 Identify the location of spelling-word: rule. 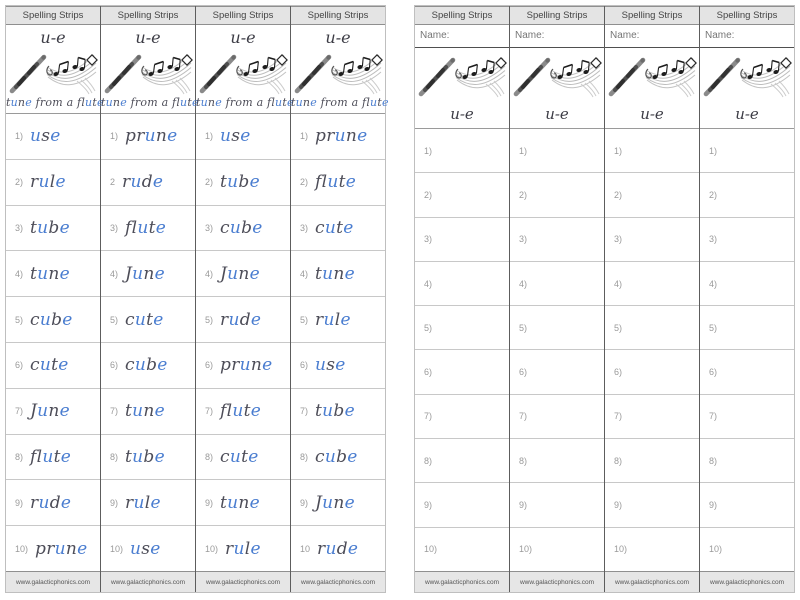
(48, 182).